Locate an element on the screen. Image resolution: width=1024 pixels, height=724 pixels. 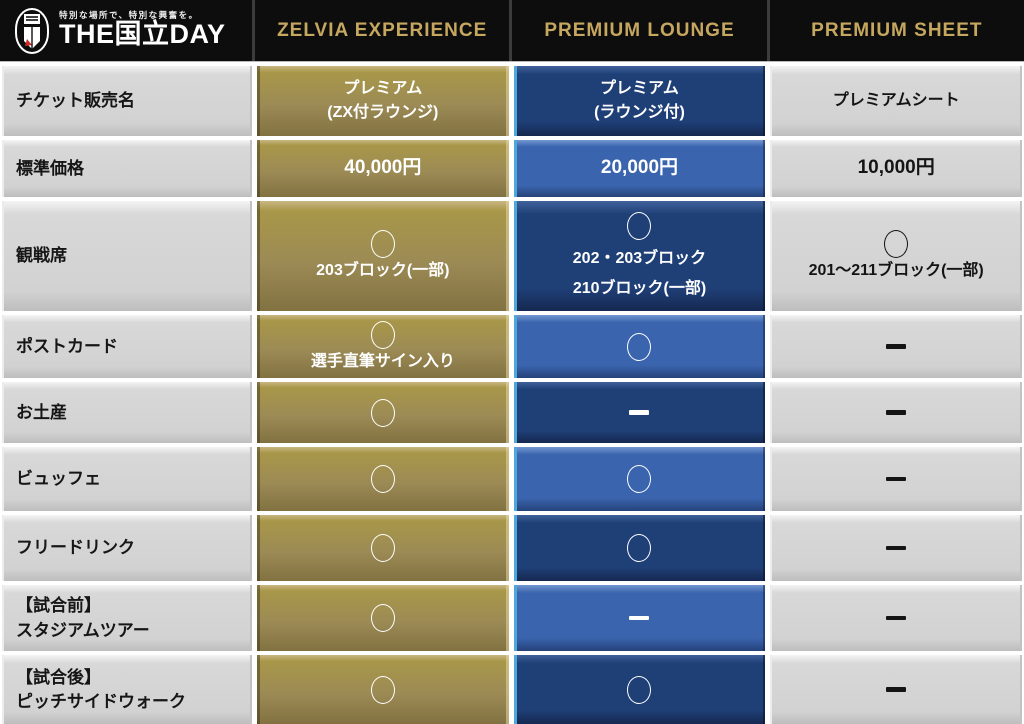
column-header-zelvia: ZELVIA EXPERIENCE is located at coordinates (382, 30).